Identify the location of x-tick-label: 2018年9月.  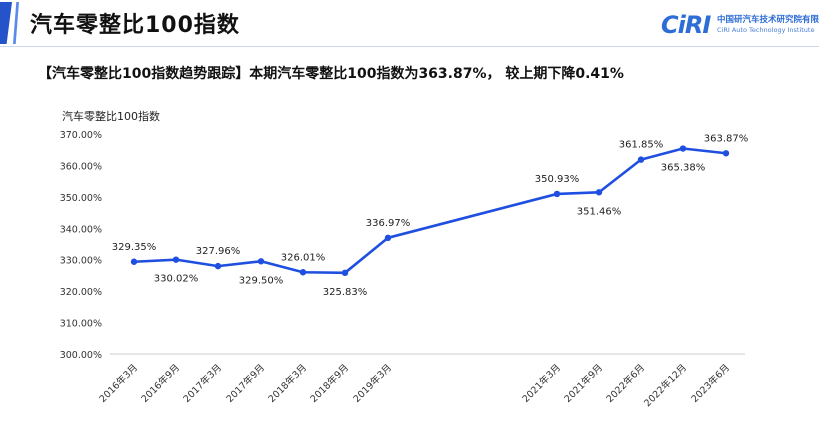
(329, 383).